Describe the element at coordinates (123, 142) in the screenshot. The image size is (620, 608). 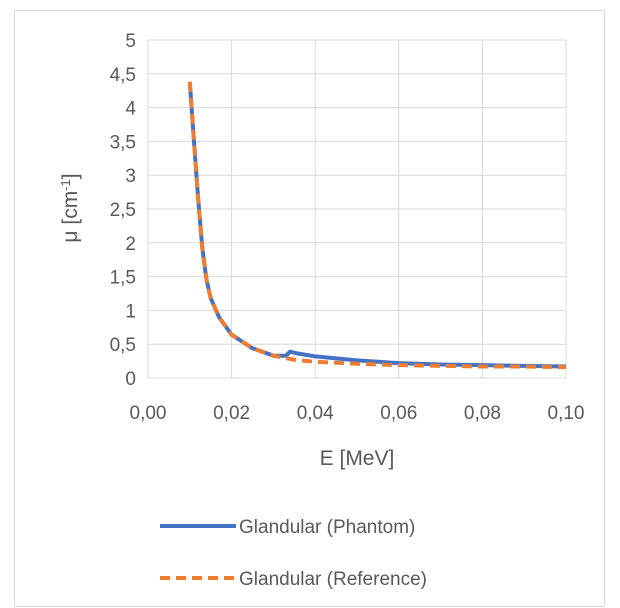
I see `y-tick-label: 3,5` at that location.